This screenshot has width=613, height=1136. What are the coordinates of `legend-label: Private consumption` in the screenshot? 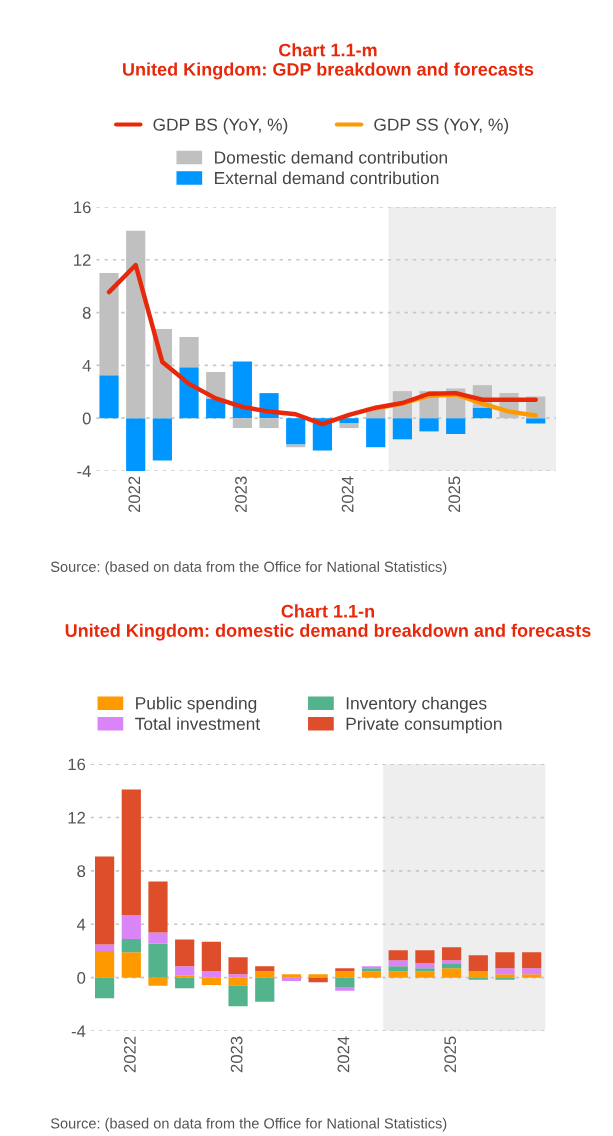 It's located at (424, 725).